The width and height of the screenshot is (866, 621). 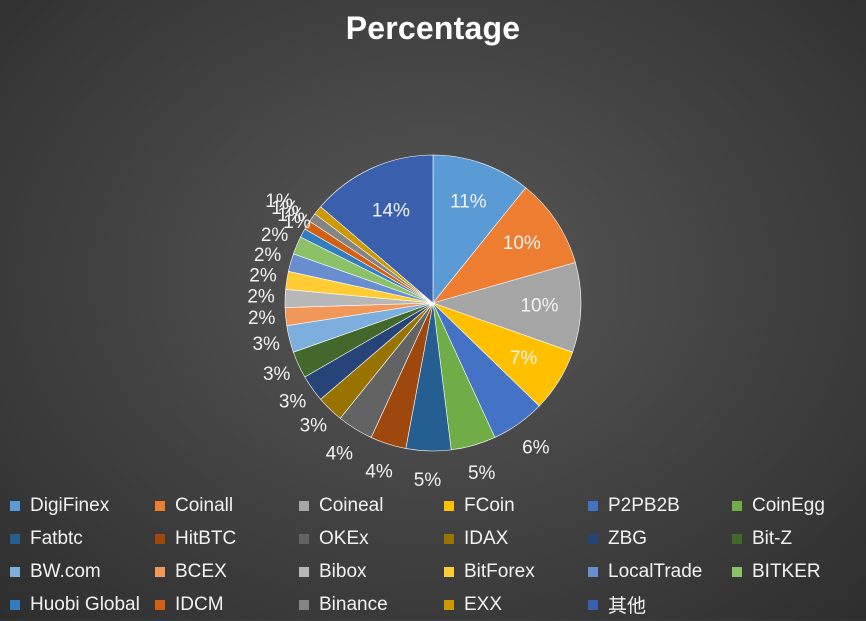 I want to click on legend-item-fatbtc: Fatbtc, so click(x=82, y=538).